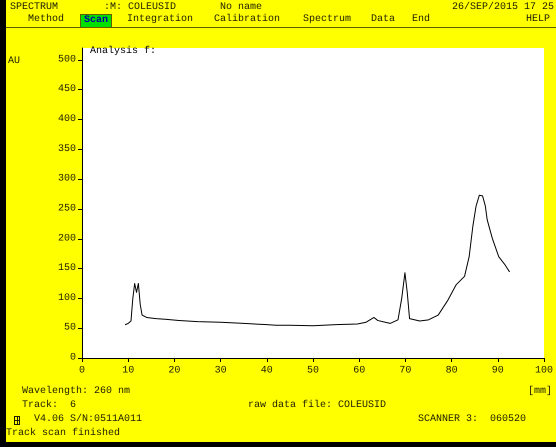  I want to click on text: End, so click(421, 20).